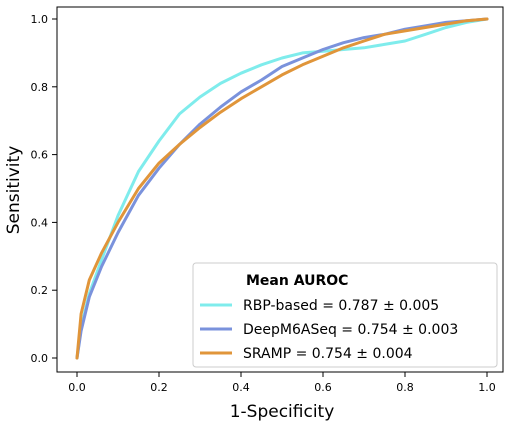 The image size is (510, 425). I want to click on y-tick-label: 0.6, so click(40, 155).